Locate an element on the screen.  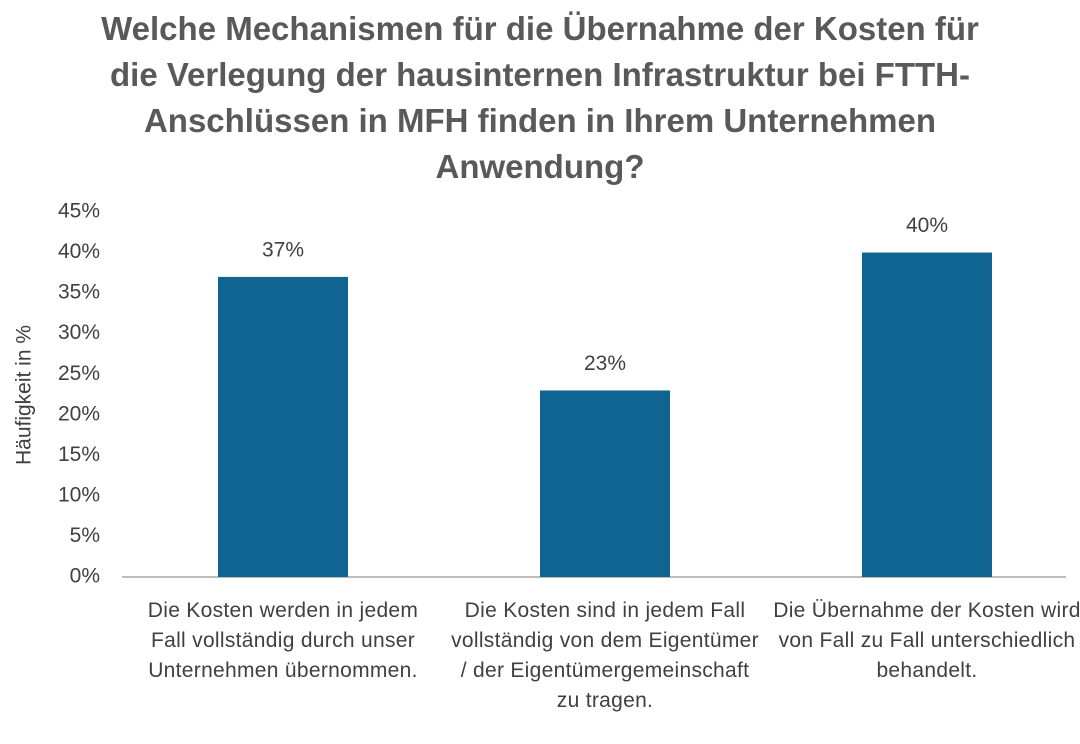
y-tick-label: 45% is located at coordinates (79, 211).